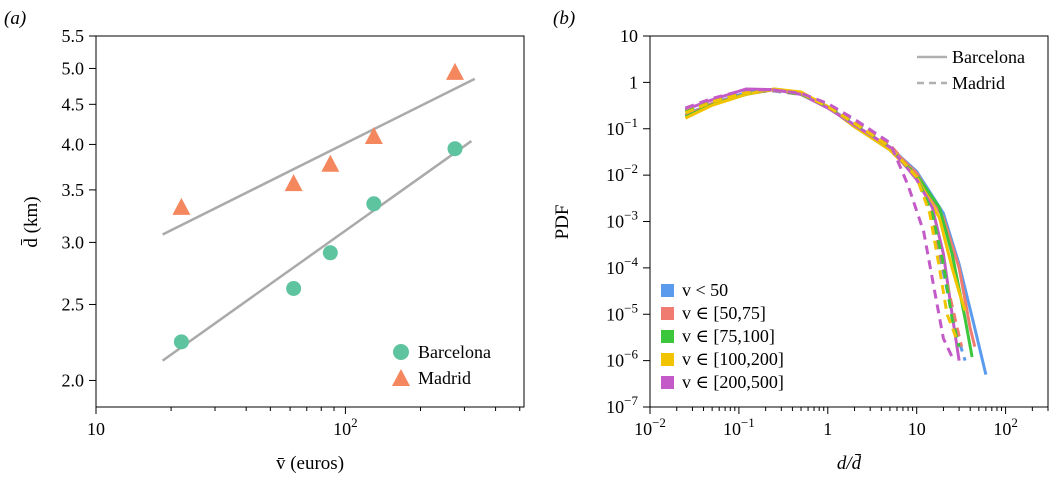  Describe the element at coordinates (73, 190) in the screenshot. I see `y-tick-label: 3.5` at that location.